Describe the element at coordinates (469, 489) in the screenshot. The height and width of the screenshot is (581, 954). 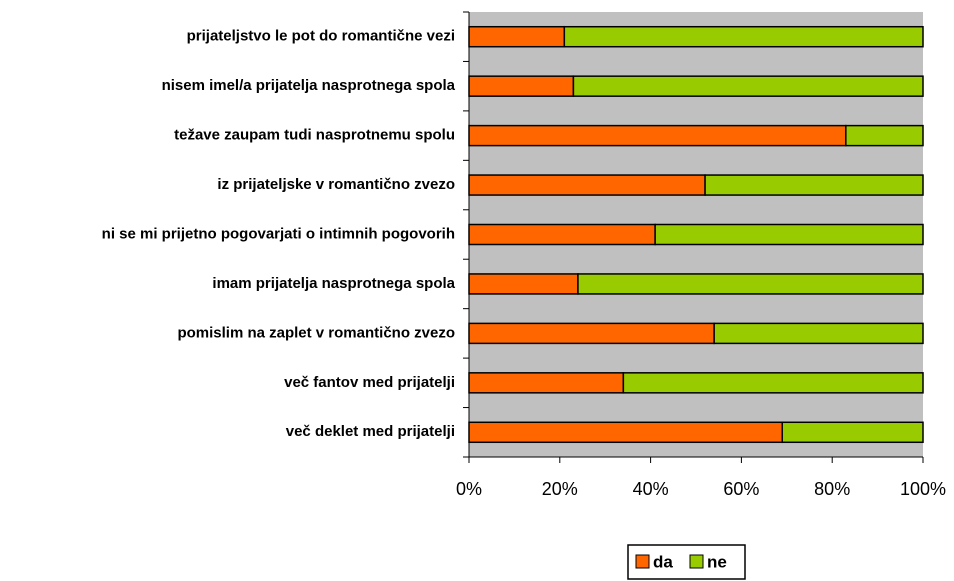
I see `x-tick-label: 0%` at that location.